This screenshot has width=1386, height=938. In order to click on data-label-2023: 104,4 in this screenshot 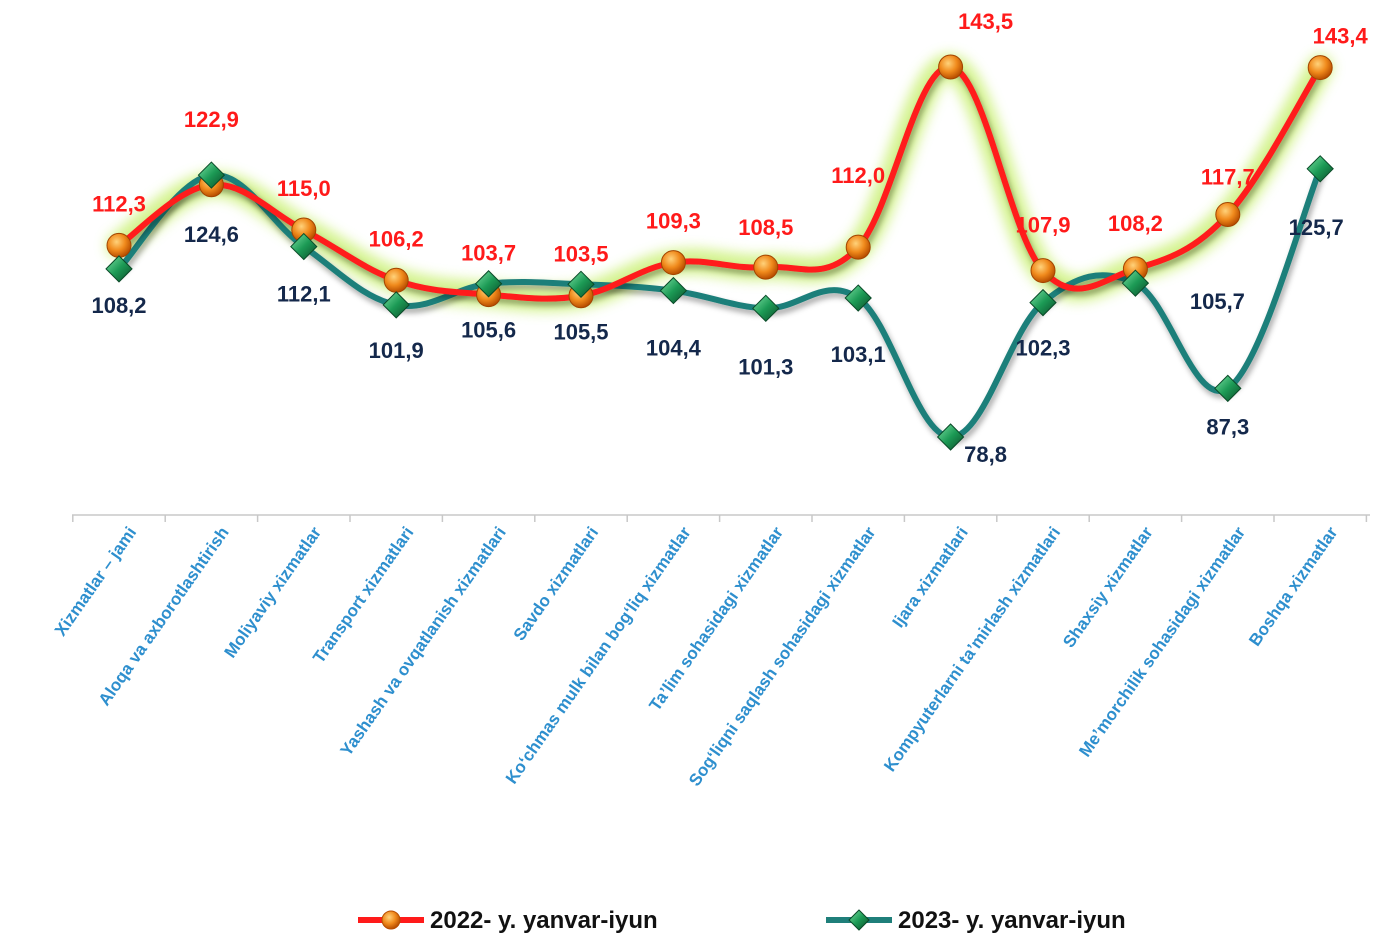, I will do `click(674, 348)`.